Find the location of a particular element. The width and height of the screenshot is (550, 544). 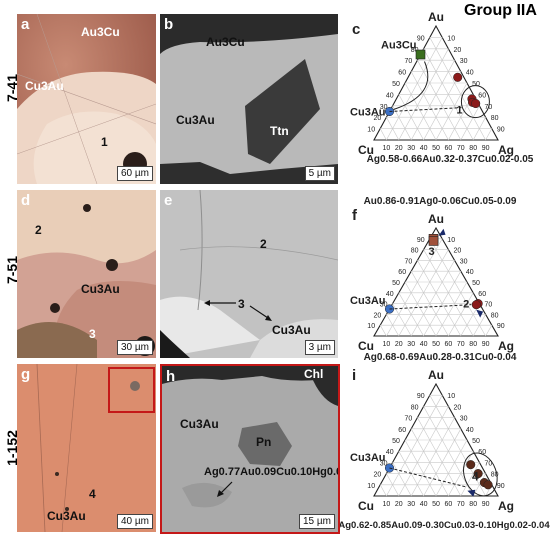

tick-label-left-edge: 30 is located at coordinates (384, 463).